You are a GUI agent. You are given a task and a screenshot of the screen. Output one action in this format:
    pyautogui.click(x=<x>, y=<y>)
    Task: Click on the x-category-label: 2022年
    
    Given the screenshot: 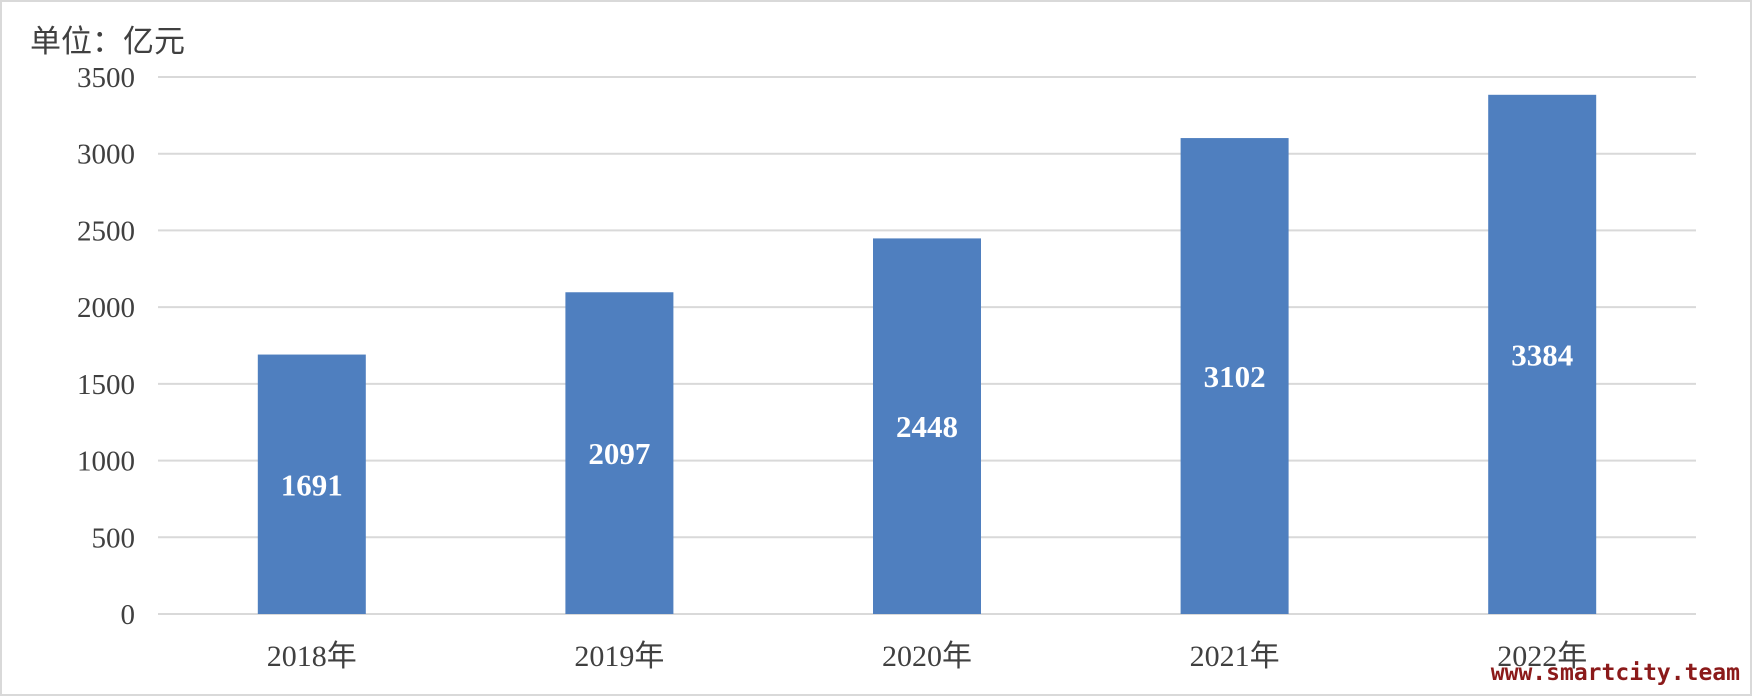 What is the action you would take?
    pyautogui.click(x=1542, y=656)
    